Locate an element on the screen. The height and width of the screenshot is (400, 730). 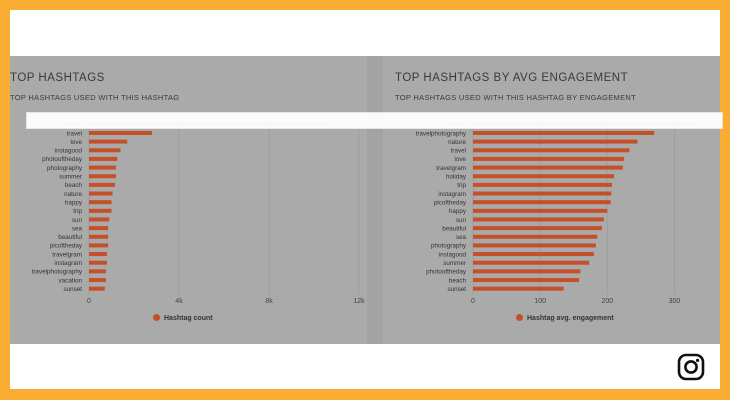
x-tick-label: 200 is located at coordinates (607, 301).